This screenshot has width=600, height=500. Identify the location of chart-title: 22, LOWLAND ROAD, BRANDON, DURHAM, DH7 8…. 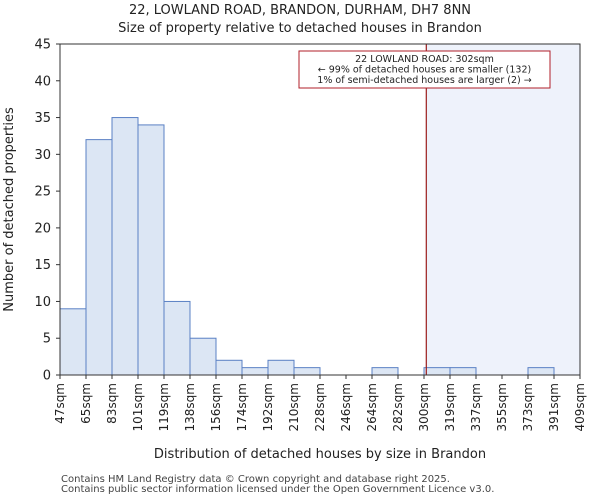
(300, 10).